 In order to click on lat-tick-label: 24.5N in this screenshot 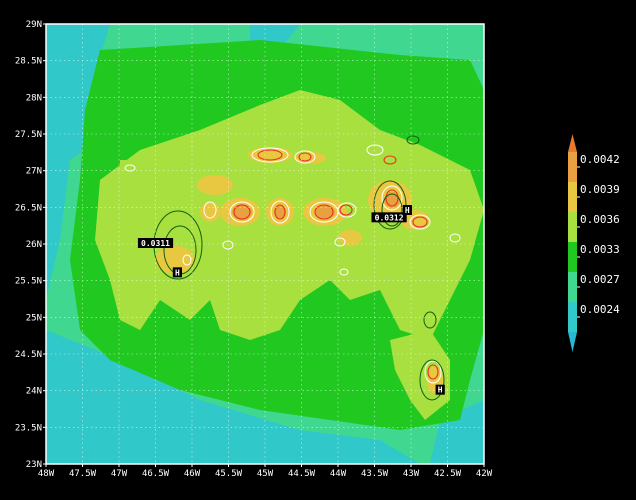, I will do `click(28, 355)`.